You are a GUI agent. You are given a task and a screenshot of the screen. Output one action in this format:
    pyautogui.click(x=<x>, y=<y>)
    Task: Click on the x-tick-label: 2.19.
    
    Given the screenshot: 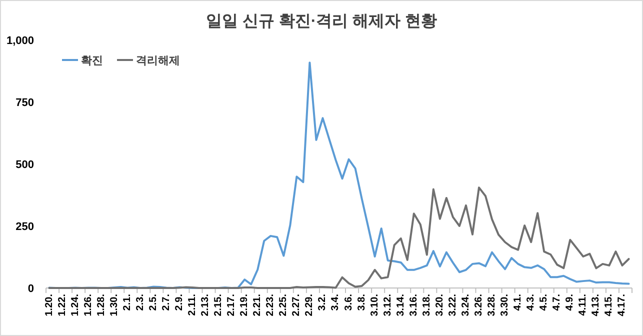 What is the action you would take?
    pyautogui.click(x=244, y=305)
    